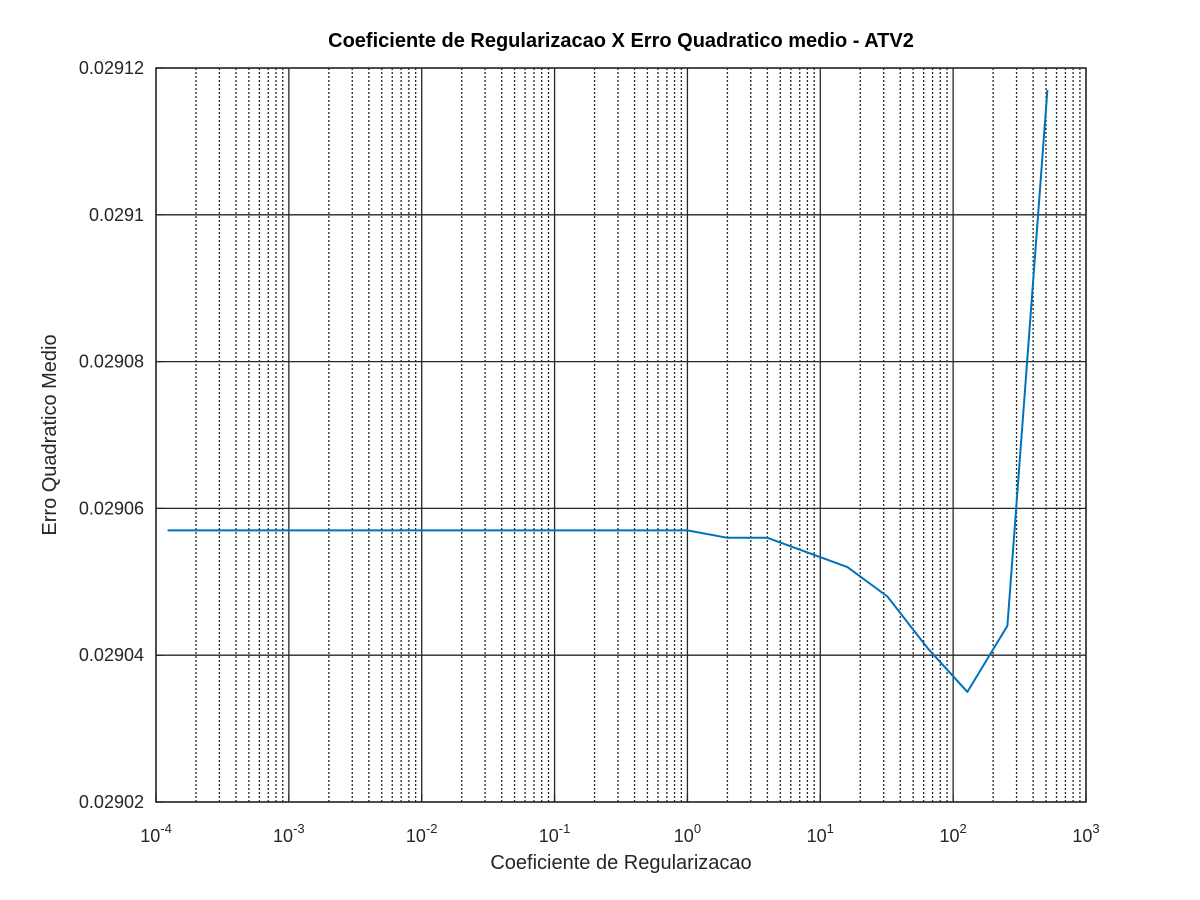 The image size is (1200, 900). What do you see at coordinates (620, 863) in the screenshot?
I see `x-axis-label: Coeficiente de Regularizacao` at bounding box center [620, 863].